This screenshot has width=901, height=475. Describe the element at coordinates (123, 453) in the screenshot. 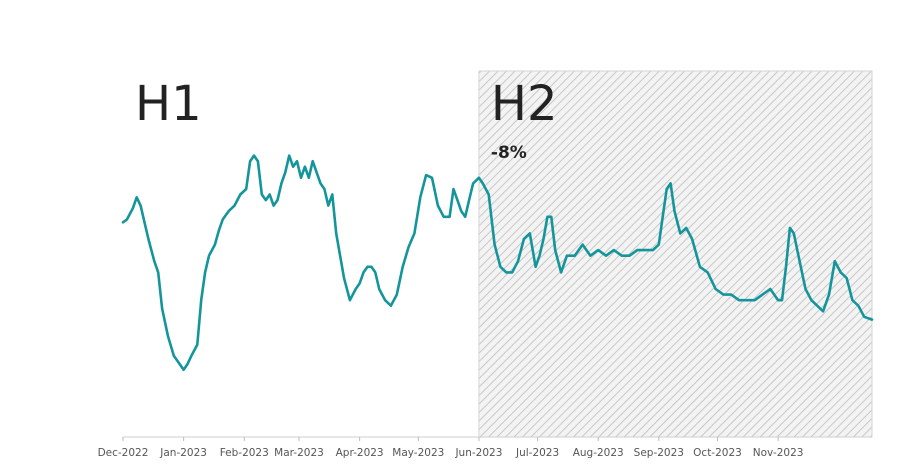

I see `x-tick-label: Dec-2022` at that location.